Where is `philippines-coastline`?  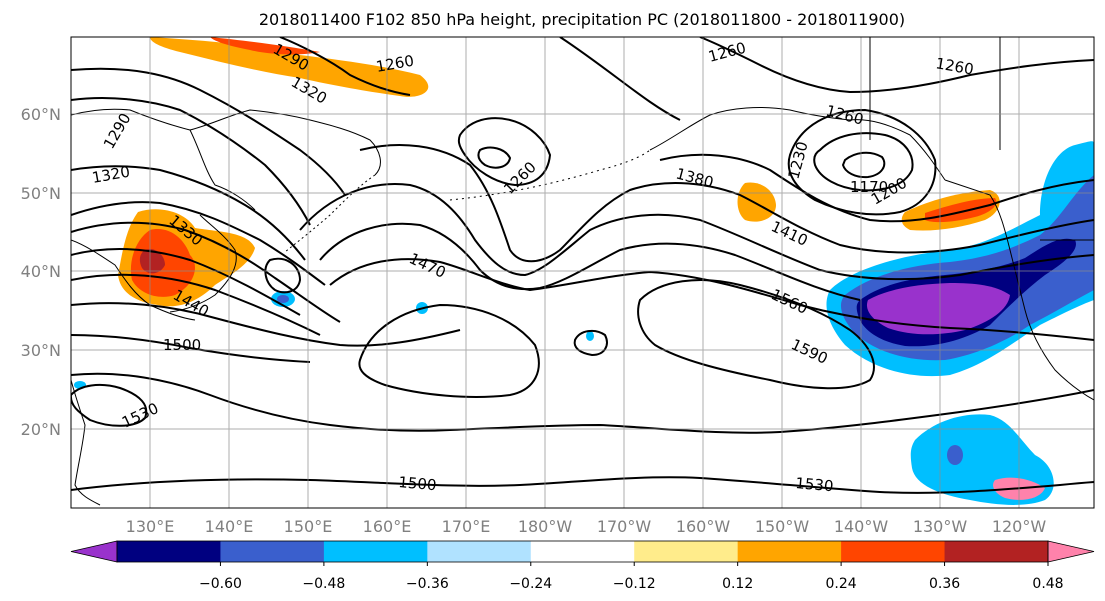
philippines-coastline is located at coordinates (86, 442).